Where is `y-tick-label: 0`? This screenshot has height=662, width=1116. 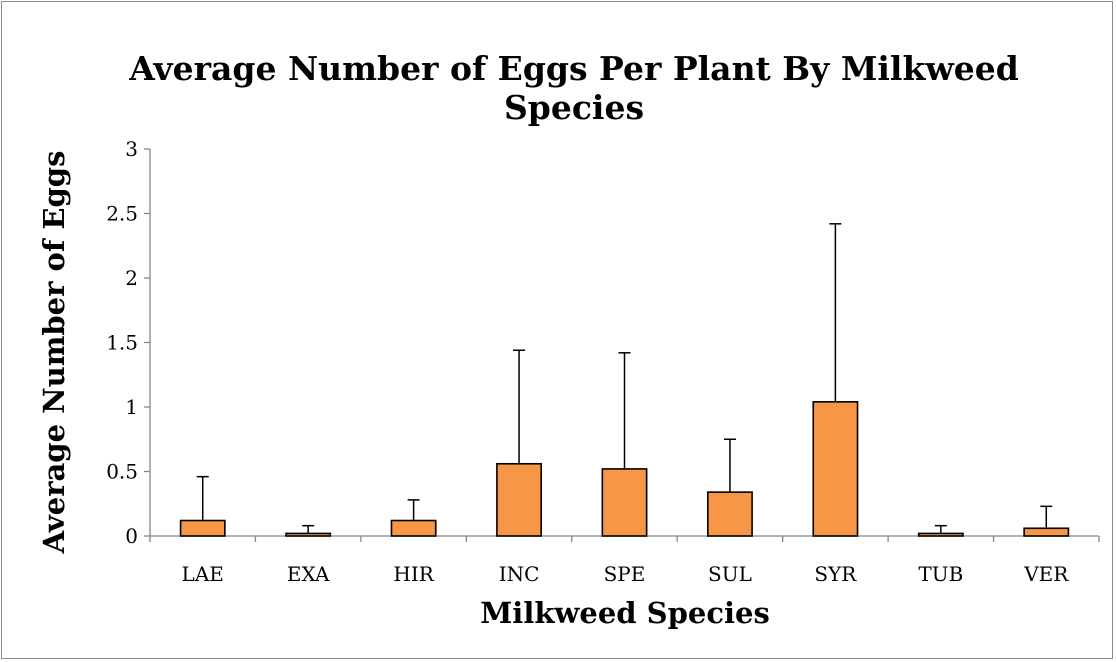 y-tick-label: 0 is located at coordinates (131, 536).